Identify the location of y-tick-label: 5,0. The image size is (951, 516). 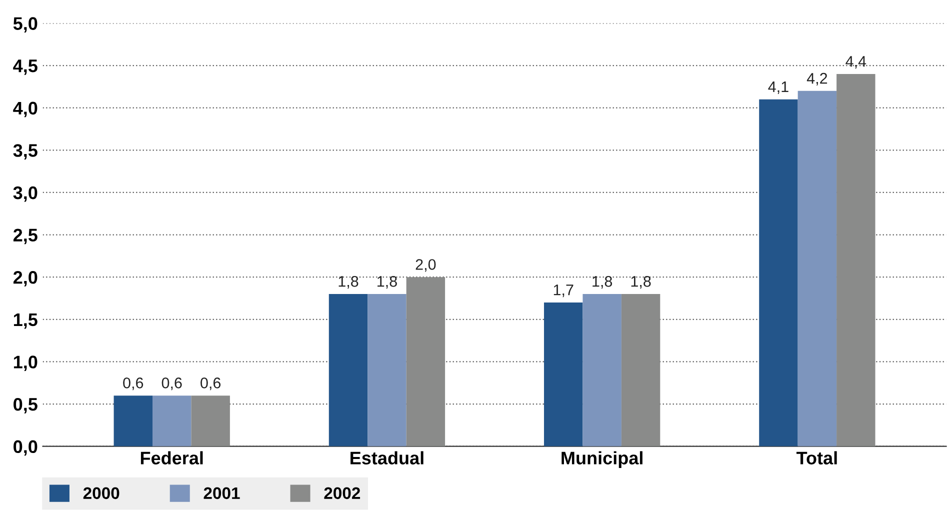
(25, 25).